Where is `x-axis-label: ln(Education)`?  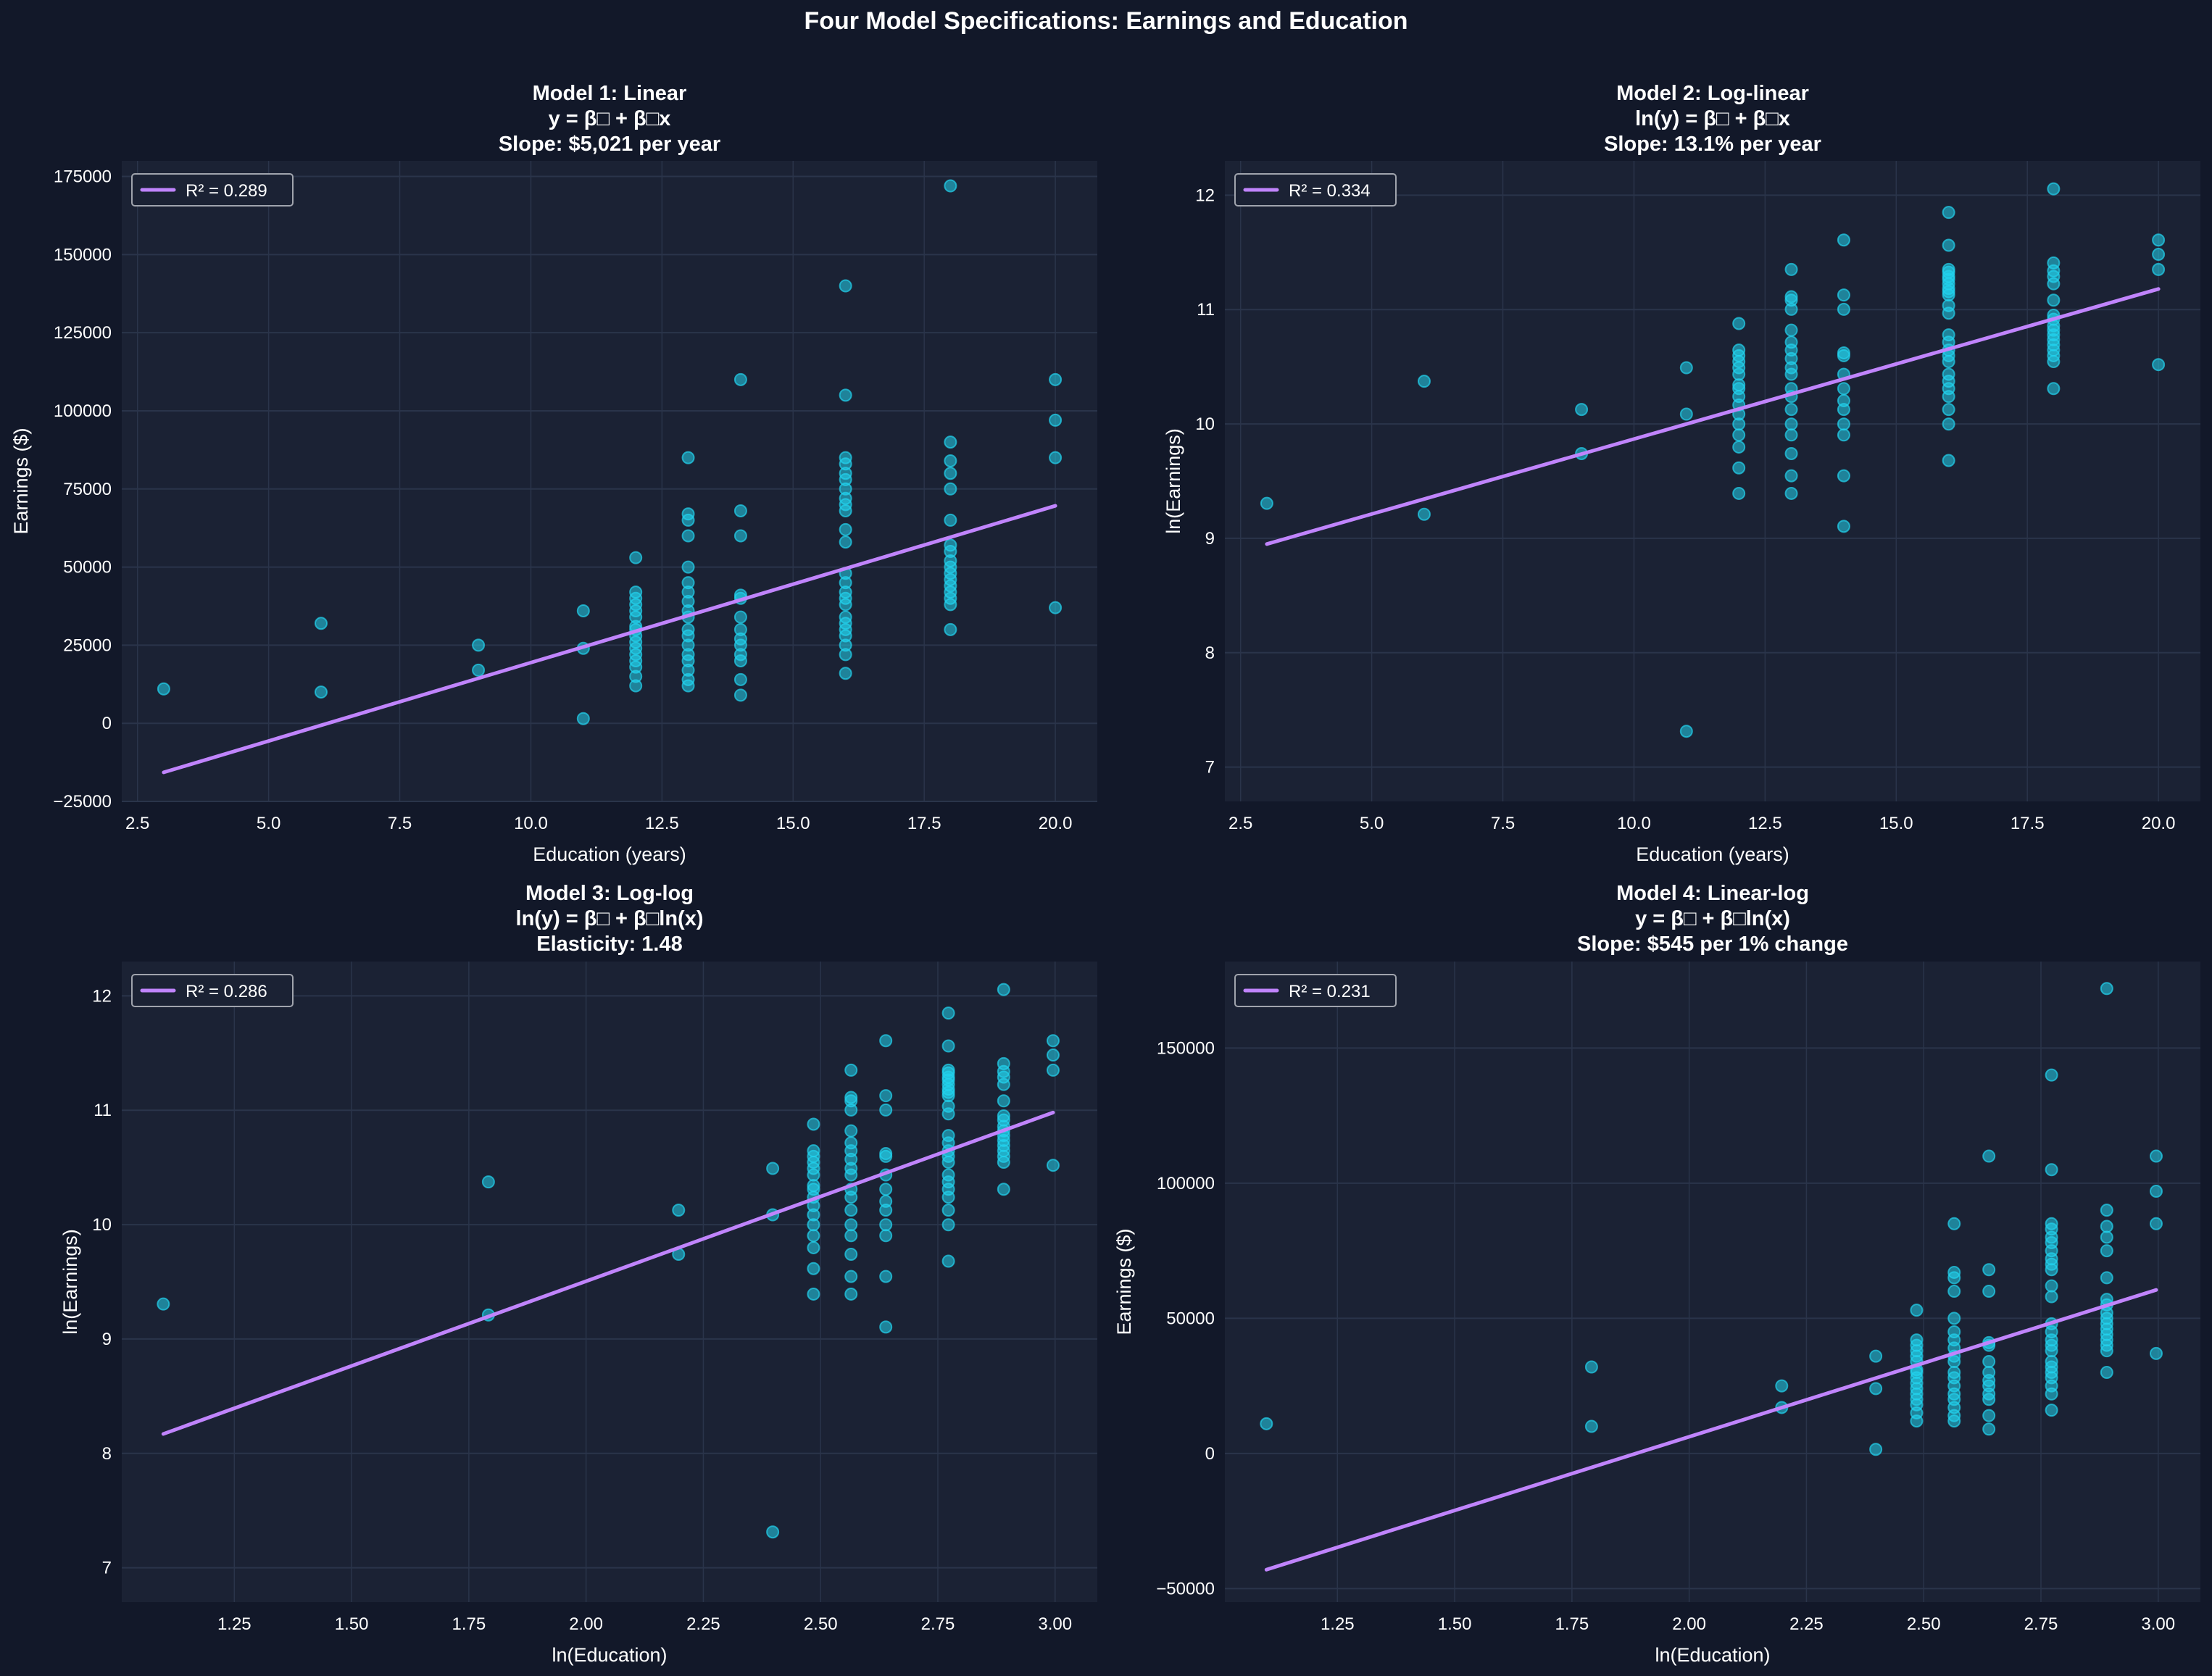 x-axis-label: ln(Education) is located at coordinates (1712, 1655).